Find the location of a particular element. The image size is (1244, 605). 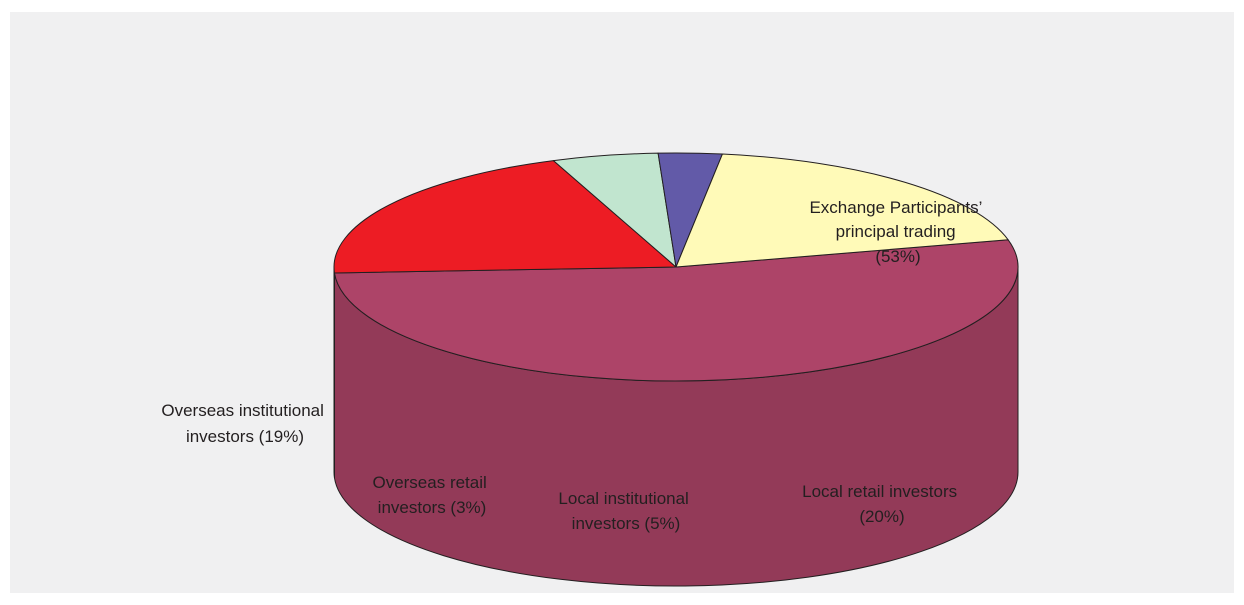

label-overseas-institutional: Overseas institutional investors (19%) is located at coordinates (244, 423).